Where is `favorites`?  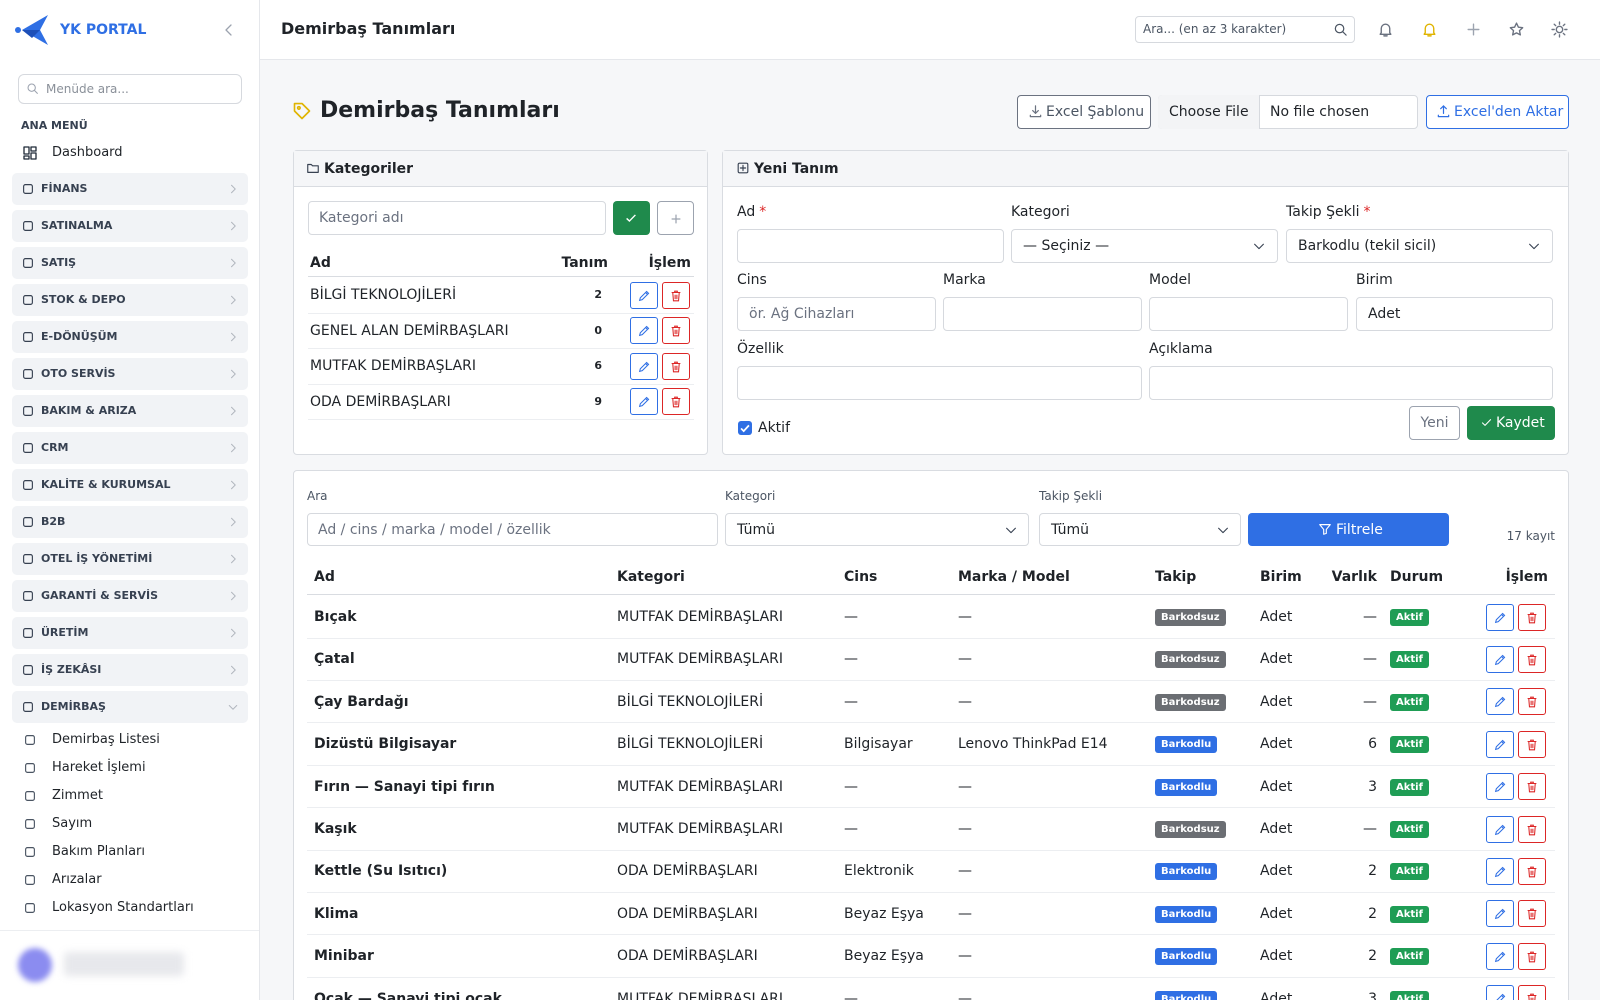
favorites is located at coordinates (1516, 29).